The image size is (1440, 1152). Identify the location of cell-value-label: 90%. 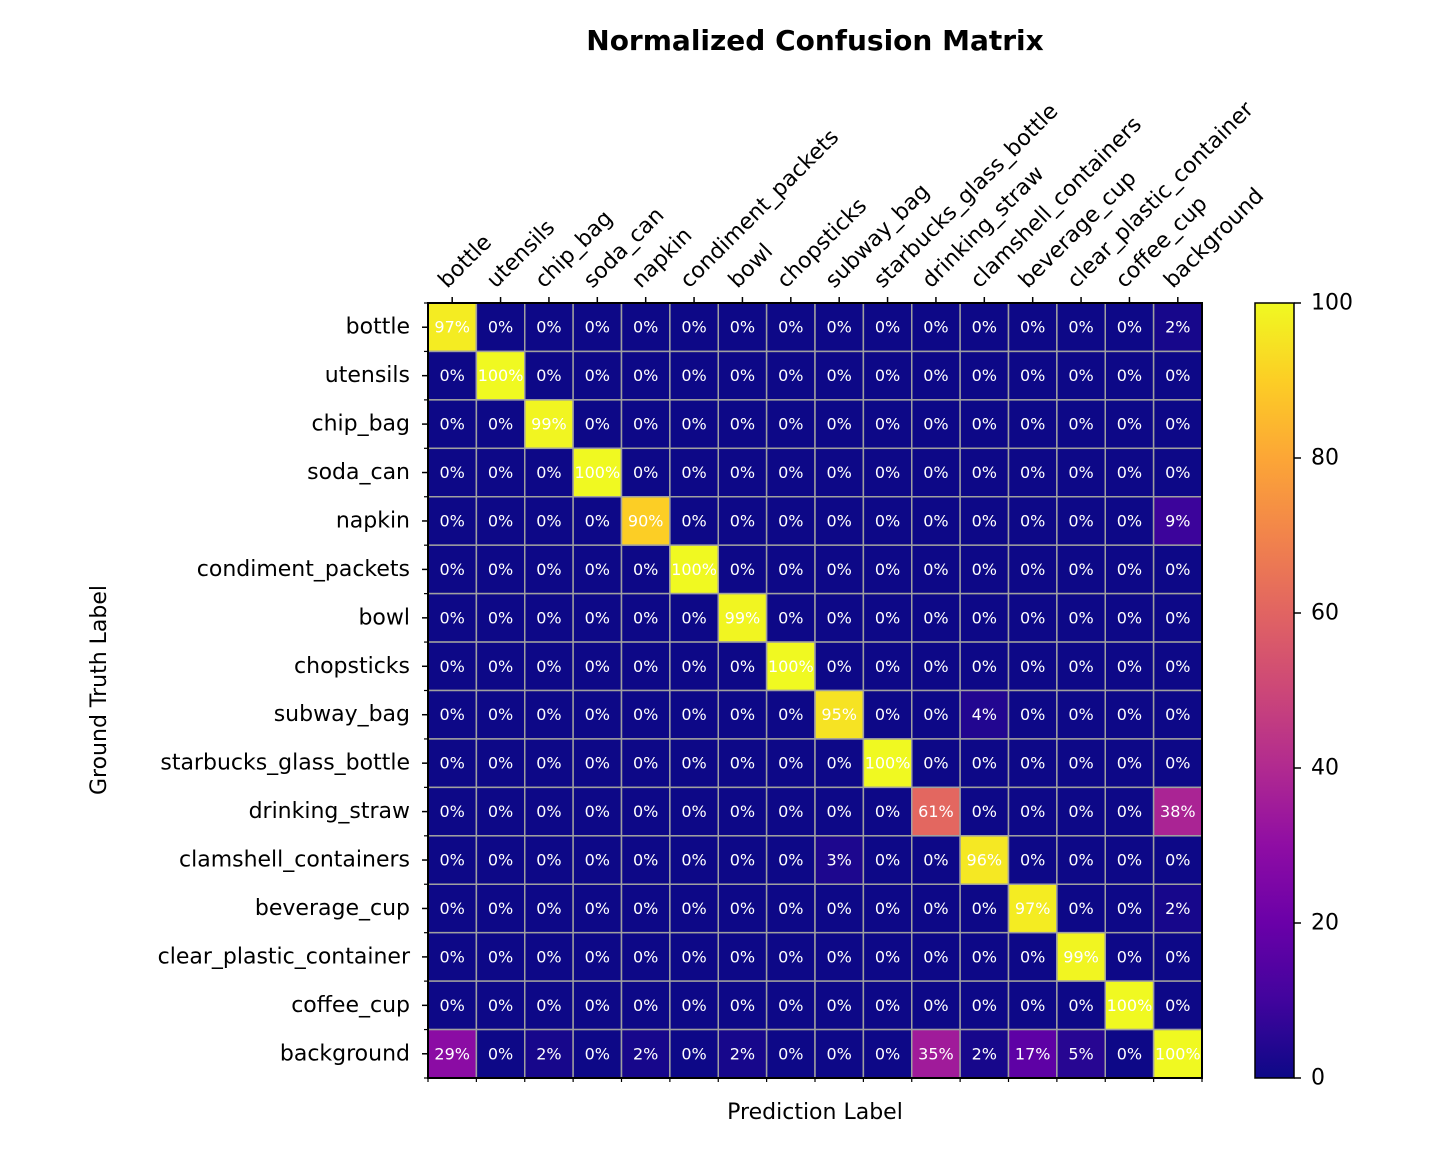
(646, 520).